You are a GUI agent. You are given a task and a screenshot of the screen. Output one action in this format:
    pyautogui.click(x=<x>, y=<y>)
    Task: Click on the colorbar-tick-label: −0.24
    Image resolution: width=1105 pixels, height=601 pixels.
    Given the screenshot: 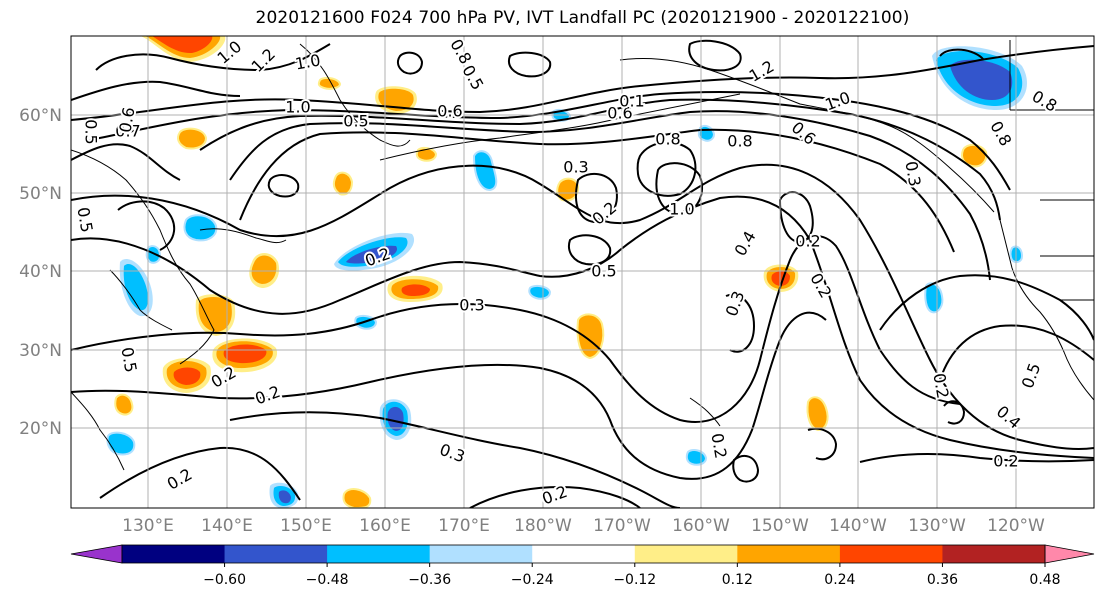 What is the action you would take?
    pyautogui.click(x=532, y=580)
    